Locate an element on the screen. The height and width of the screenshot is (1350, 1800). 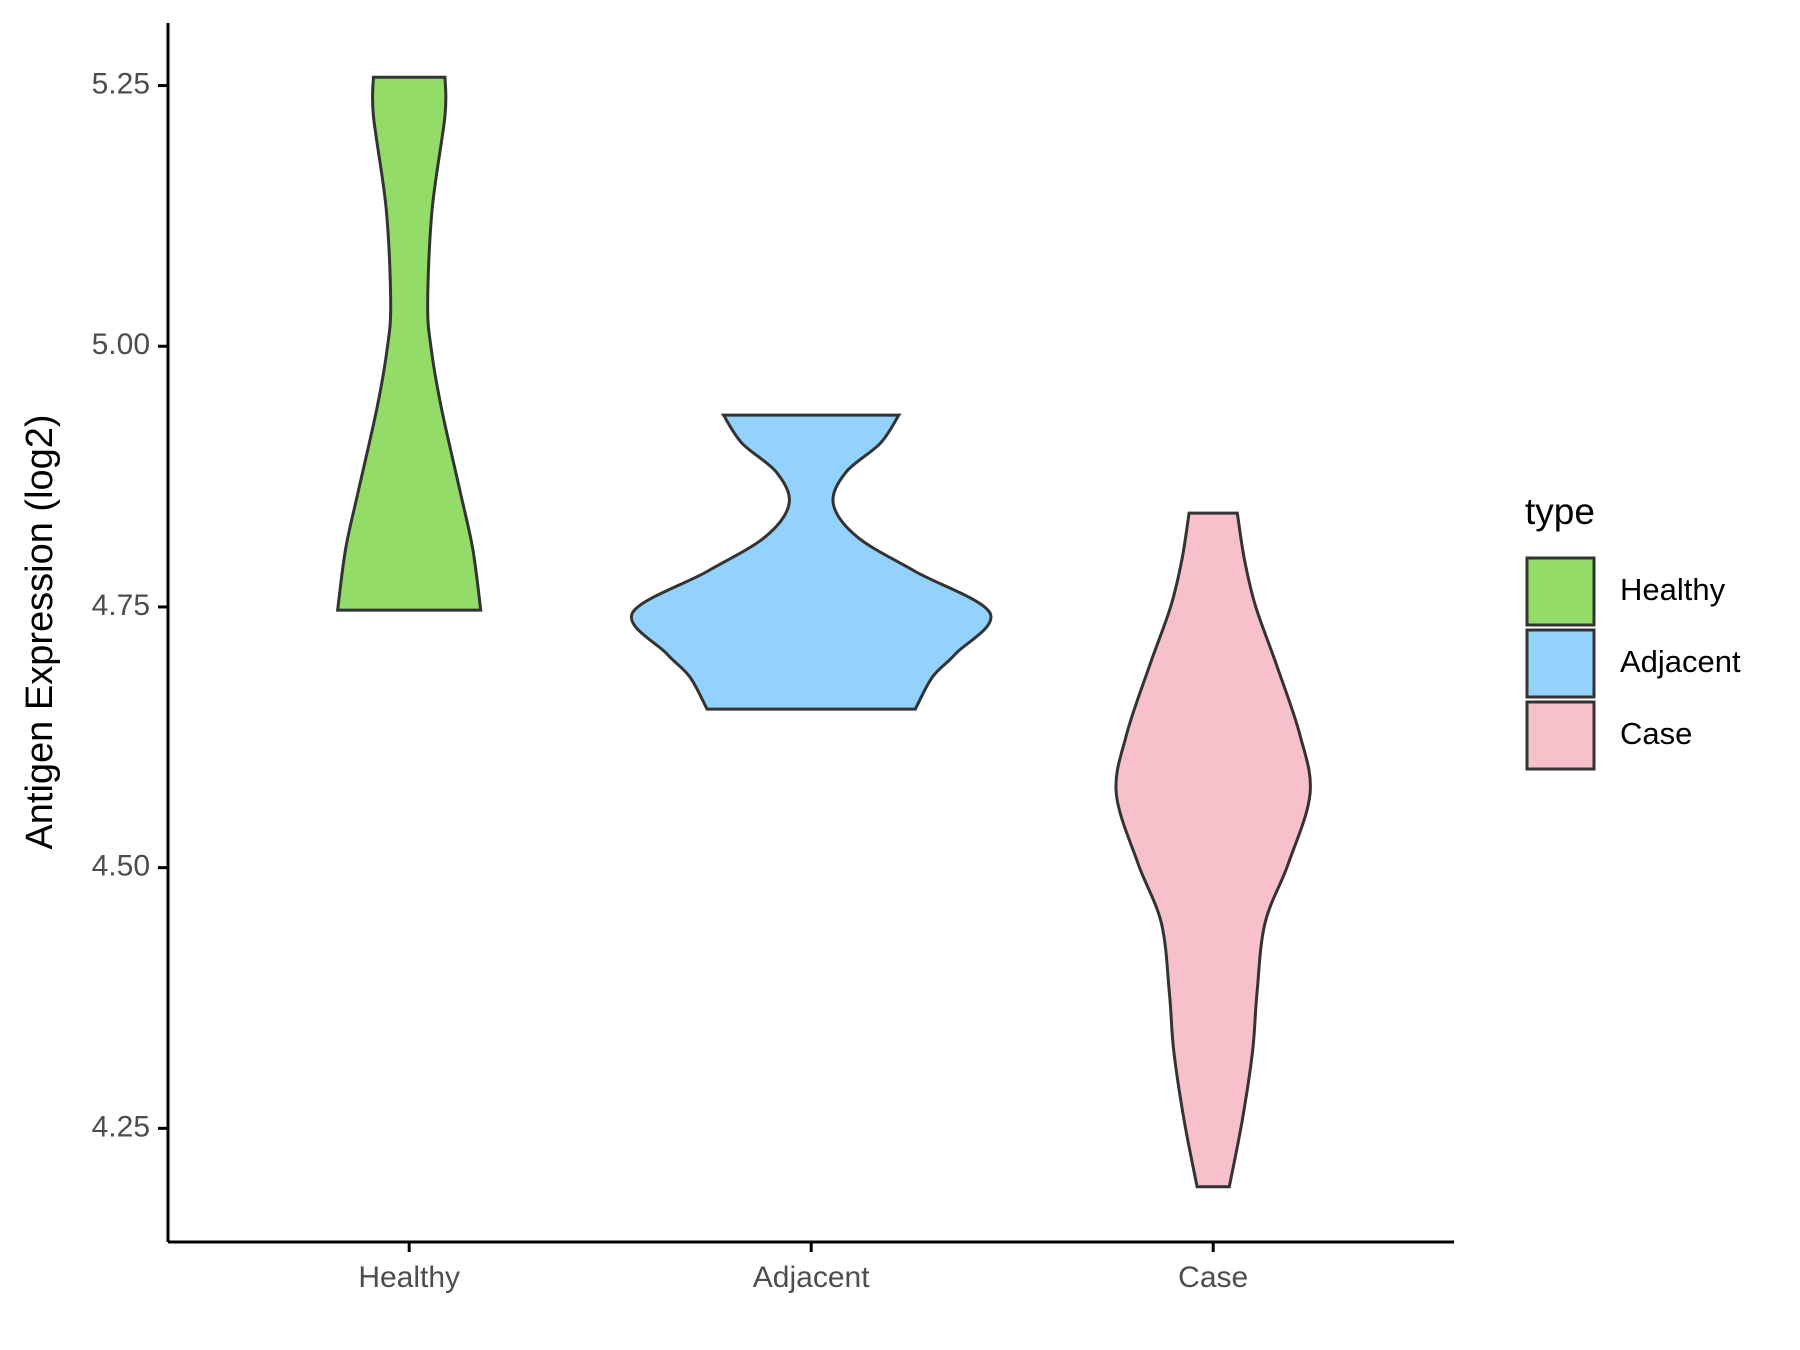
y-tick-label: 4.50 is located at coordinates (121, 866).